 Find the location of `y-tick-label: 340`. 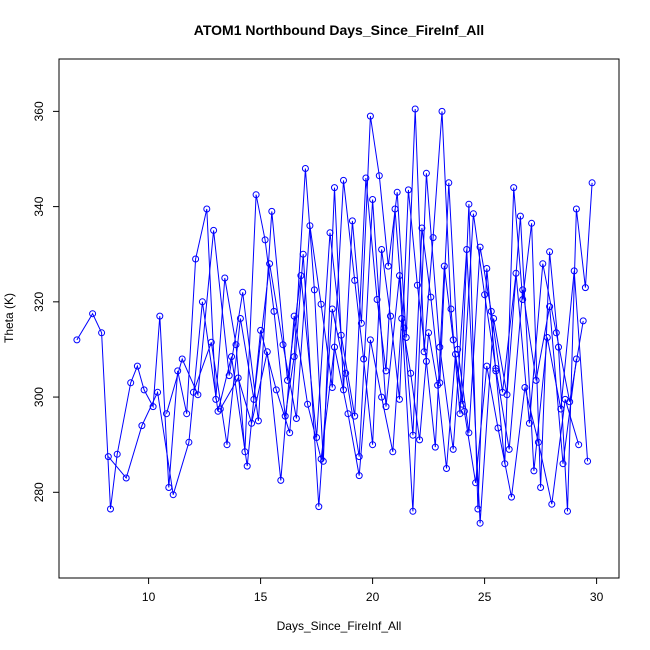

y-tick-label: 340 is located at coordinates (39, 206).